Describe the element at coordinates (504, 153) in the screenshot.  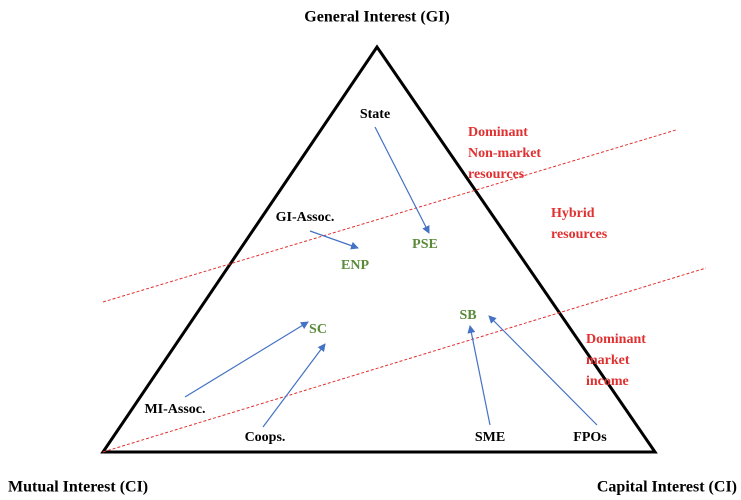
I see `zone-label: Non-market` at that location.